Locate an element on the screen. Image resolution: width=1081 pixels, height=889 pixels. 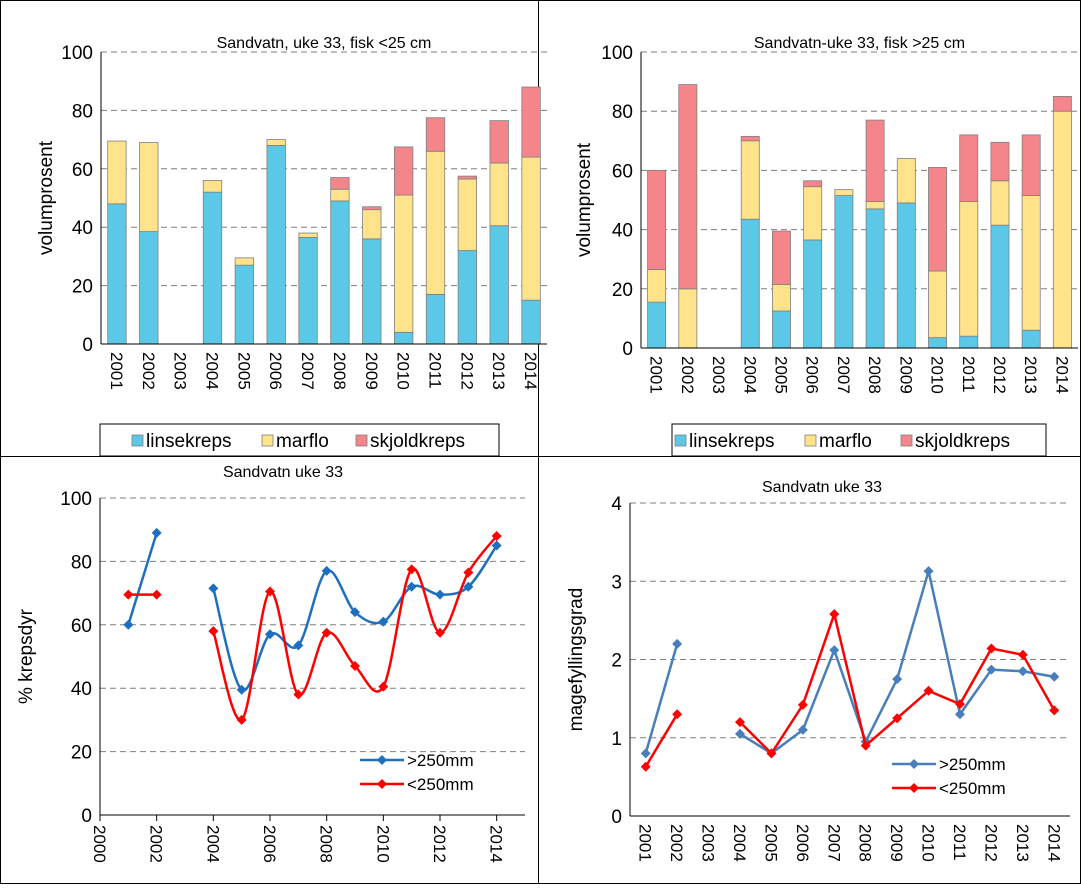
y-tick-label: 4 is located at coordinates (616, 504).